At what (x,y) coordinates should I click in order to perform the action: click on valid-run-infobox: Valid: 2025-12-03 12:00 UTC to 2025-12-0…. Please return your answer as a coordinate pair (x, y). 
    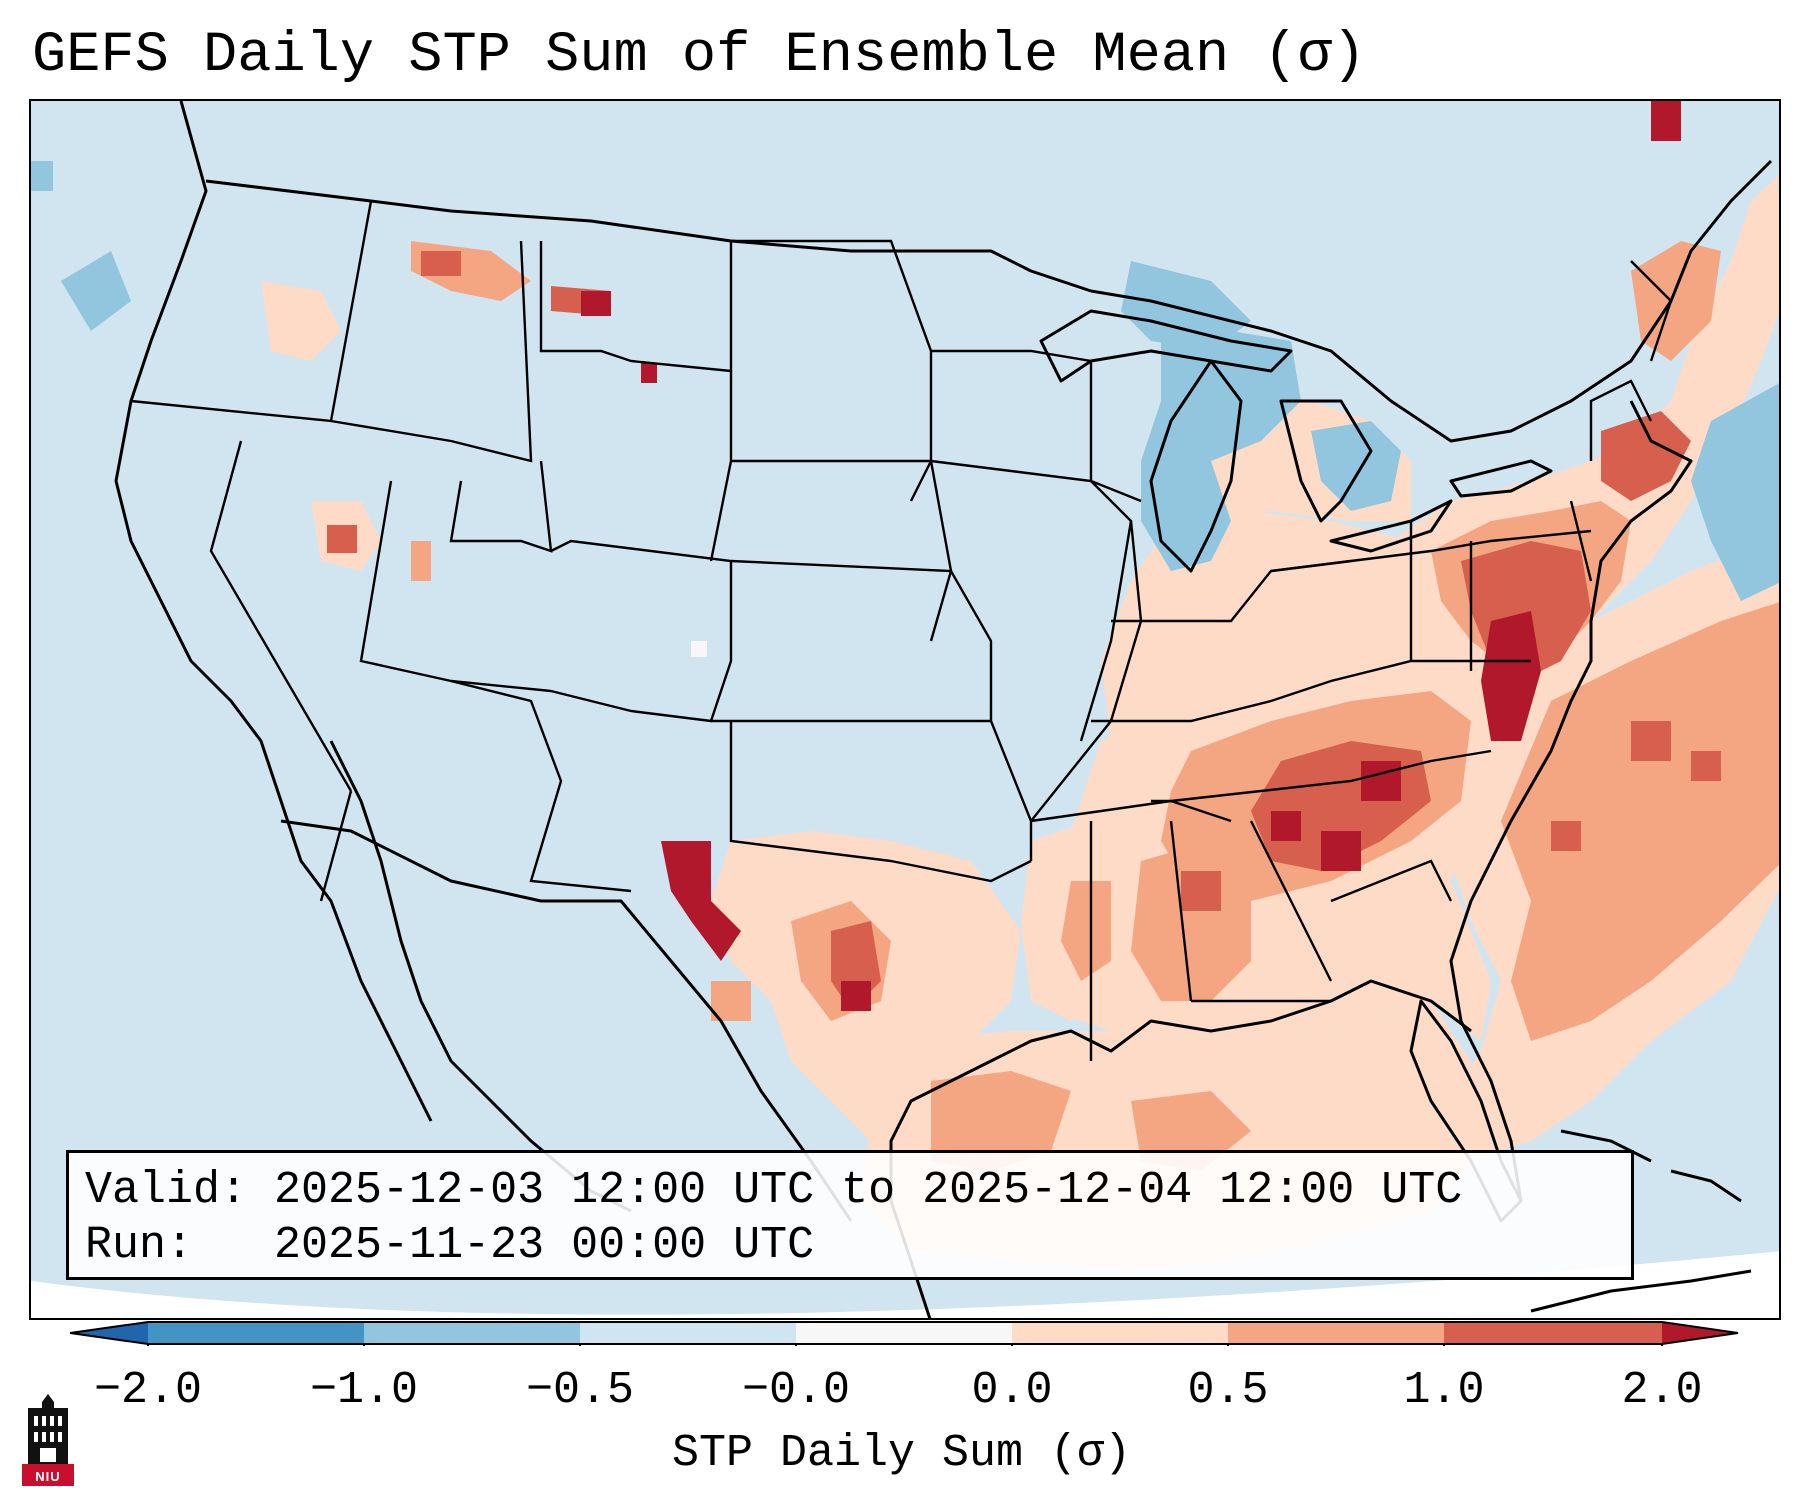
    Looking at the image, I should click on (850, 1215).